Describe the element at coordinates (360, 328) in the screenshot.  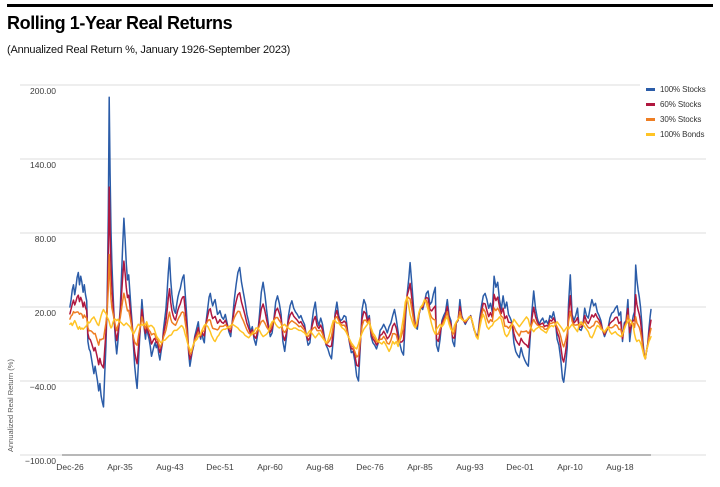
I see `series-line-100-bonds` at that location.